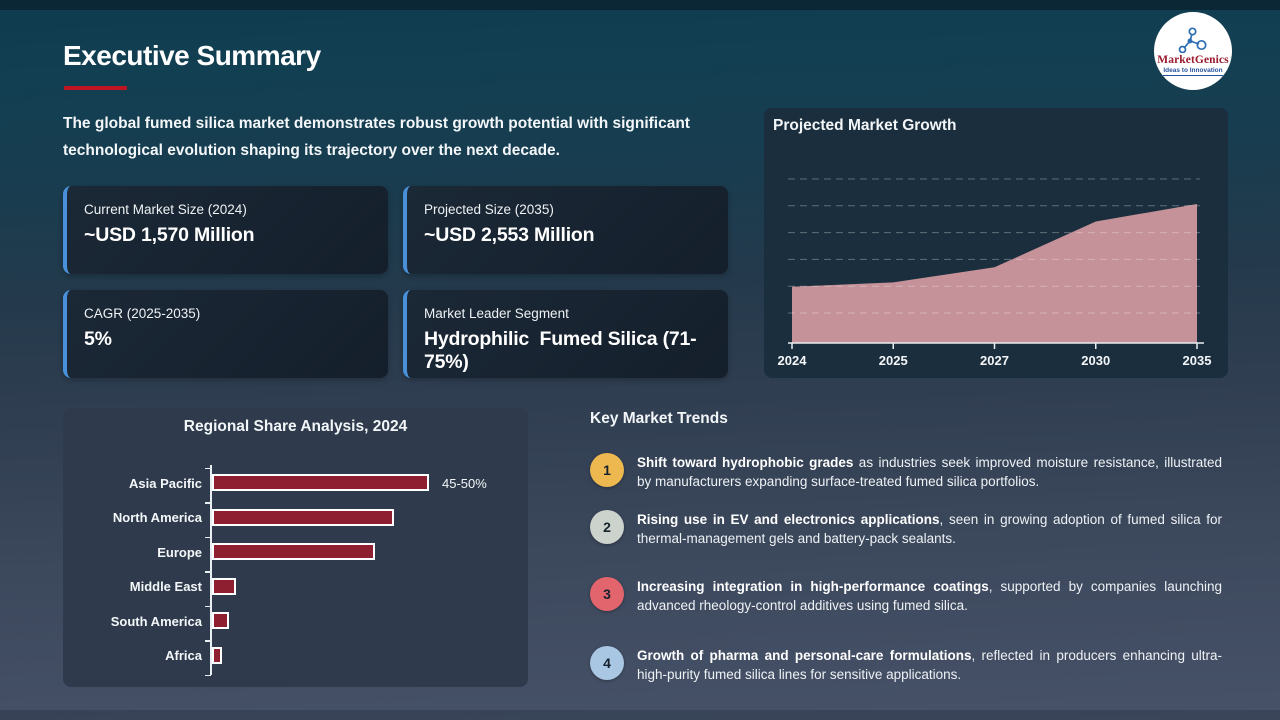 Image resolution: width=1280 pixels, height=720 pixels. Describe the element at coordinates (225, 334) in the screenshot. I see `stat-card-cagr: CAGR (2025-2035) 5%` at that location.